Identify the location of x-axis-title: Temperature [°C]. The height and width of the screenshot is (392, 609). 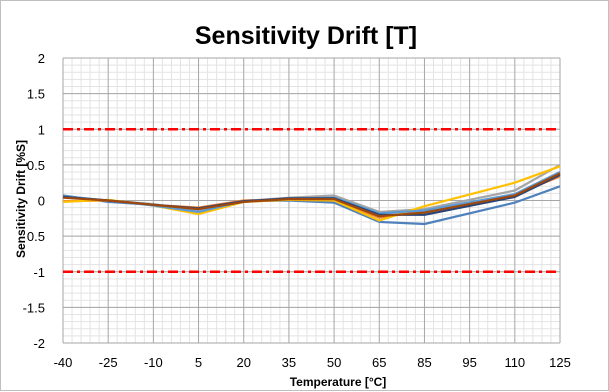
(338, 382).